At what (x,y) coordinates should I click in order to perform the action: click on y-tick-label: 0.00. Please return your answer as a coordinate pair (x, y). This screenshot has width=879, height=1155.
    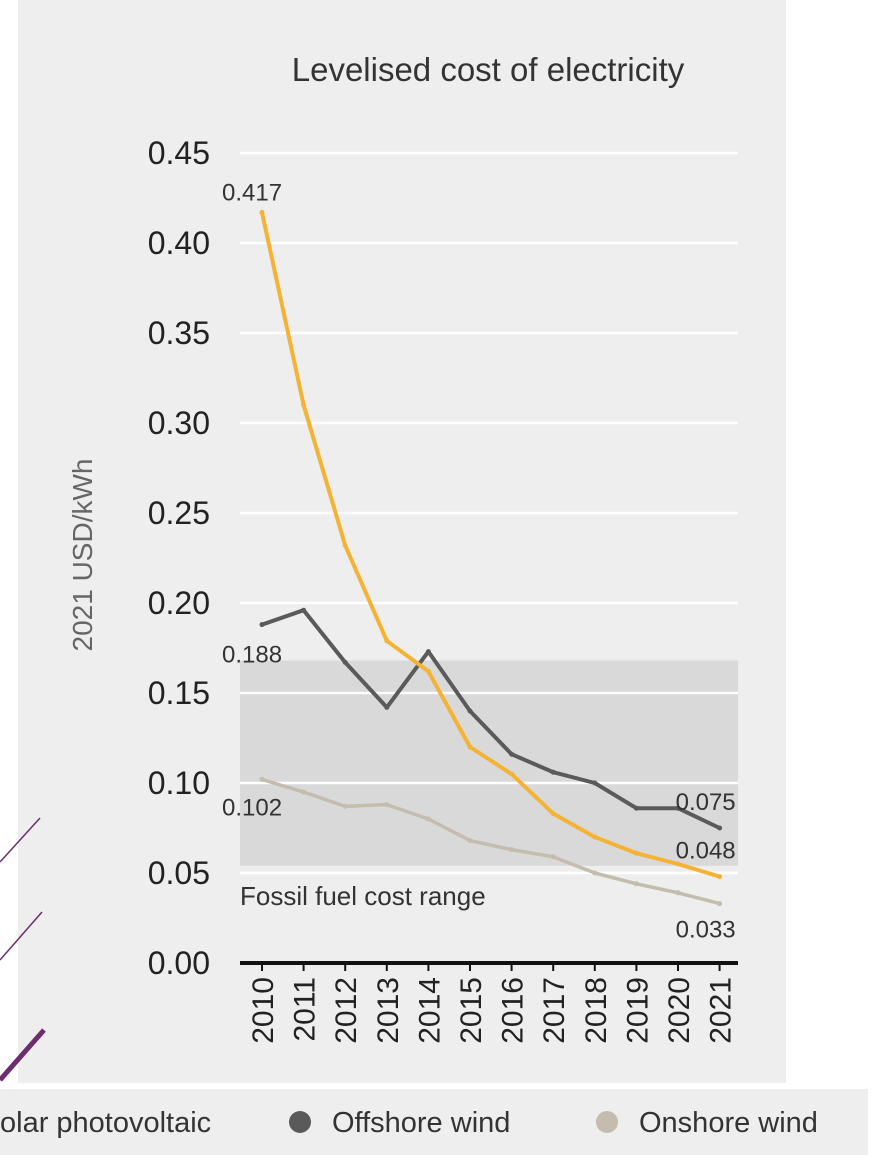
    Looking at the image, I should click on (179, 963).